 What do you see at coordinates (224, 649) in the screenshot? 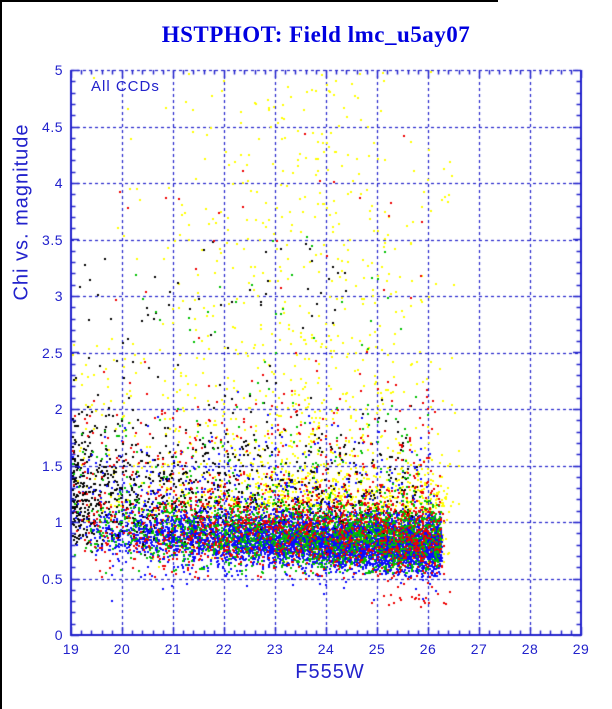
I see `x-tick-label: 22` at bounding box center [224, 649].